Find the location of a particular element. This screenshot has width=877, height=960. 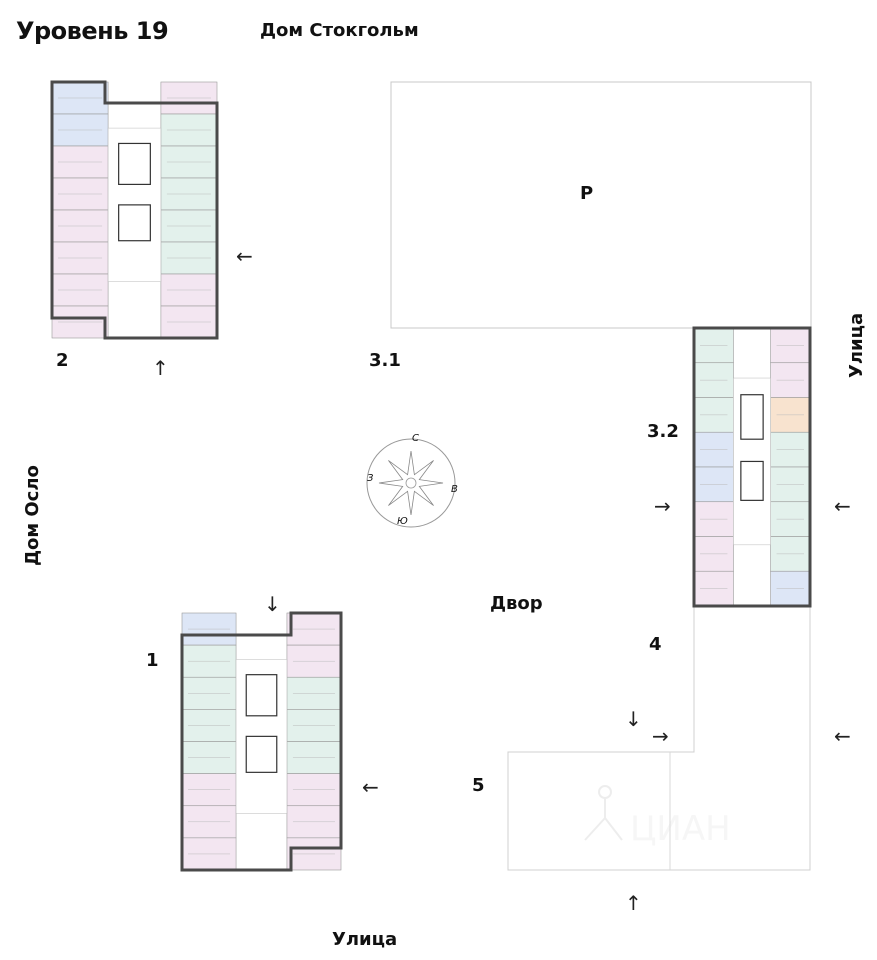

label-stockholm: Дом Стокгольм is located at coordinates (339, 30).